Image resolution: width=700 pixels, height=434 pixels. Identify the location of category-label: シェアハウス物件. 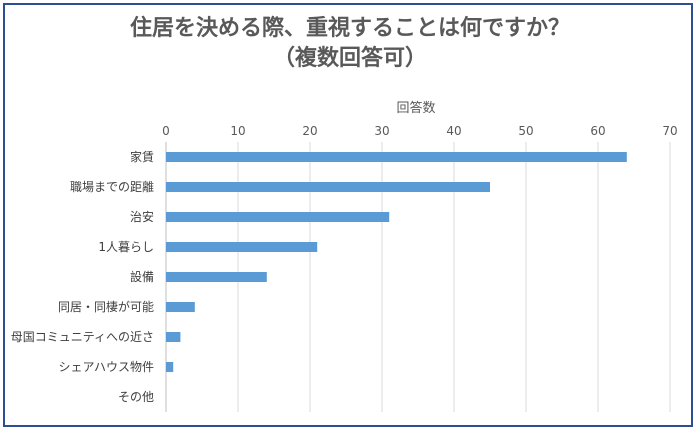
(106, 367).